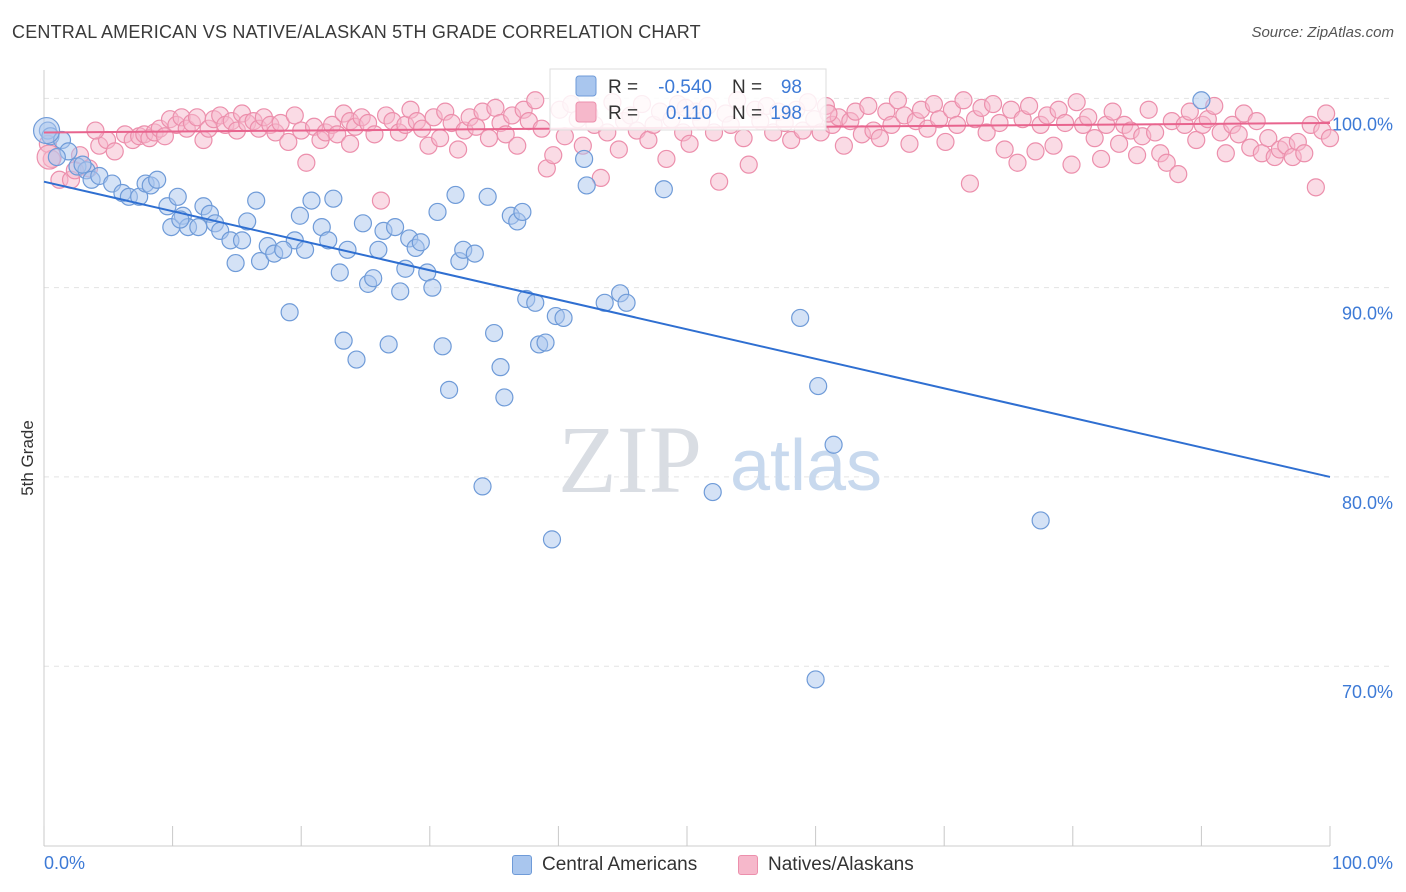 The image size is (1406, 892). I want to click on stats-r-value-2: 0.110, so click(689, 113).